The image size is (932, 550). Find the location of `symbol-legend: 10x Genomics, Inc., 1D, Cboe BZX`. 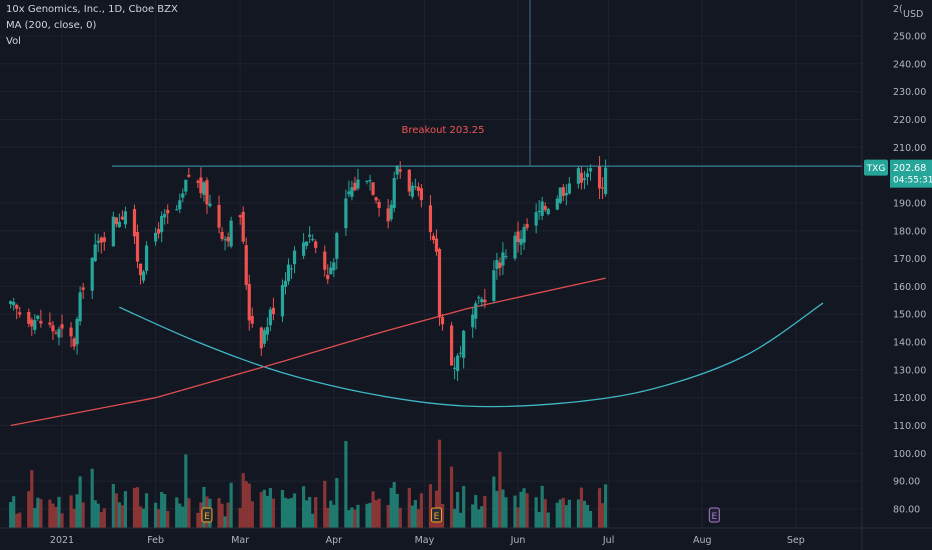

symbol-legend: 10x Genomics, Inc., 1D, Cboe BZX is located at coordinates (92, 9).